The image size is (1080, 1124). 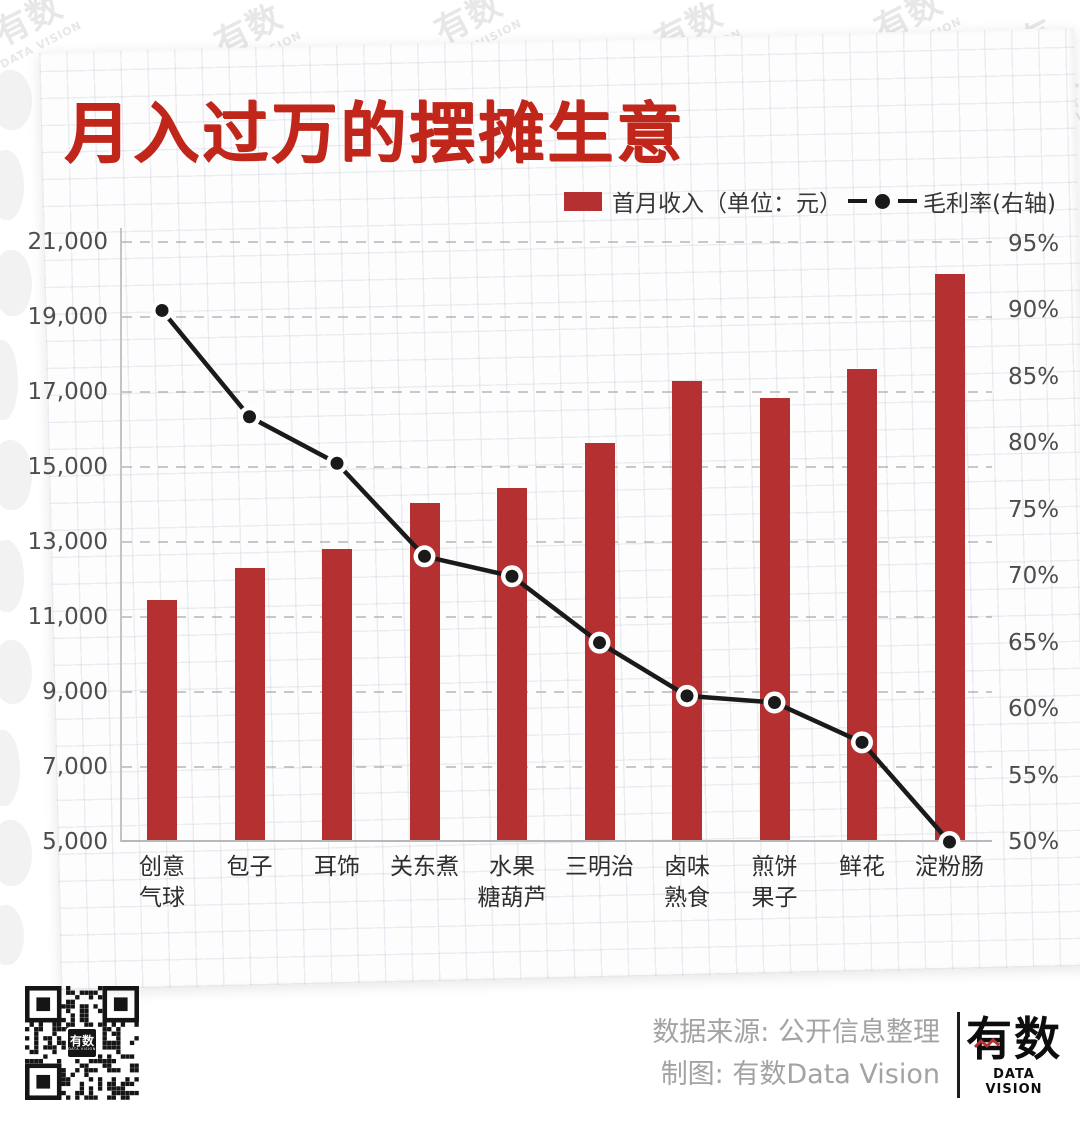 What do you see at coordinates (1014, 1039) in the screenshot?
I see `brand-logo-text: 有数` at bounding box center [1014, 1039].